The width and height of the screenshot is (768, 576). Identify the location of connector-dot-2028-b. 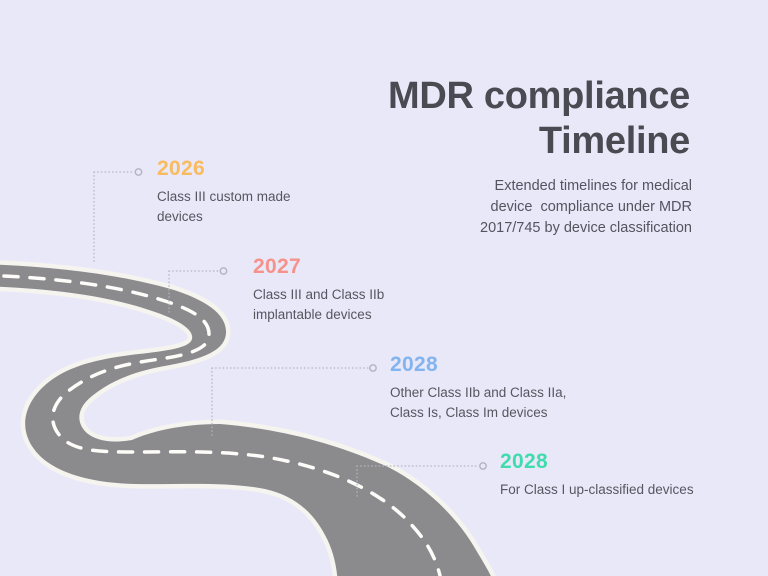
(483, 466).